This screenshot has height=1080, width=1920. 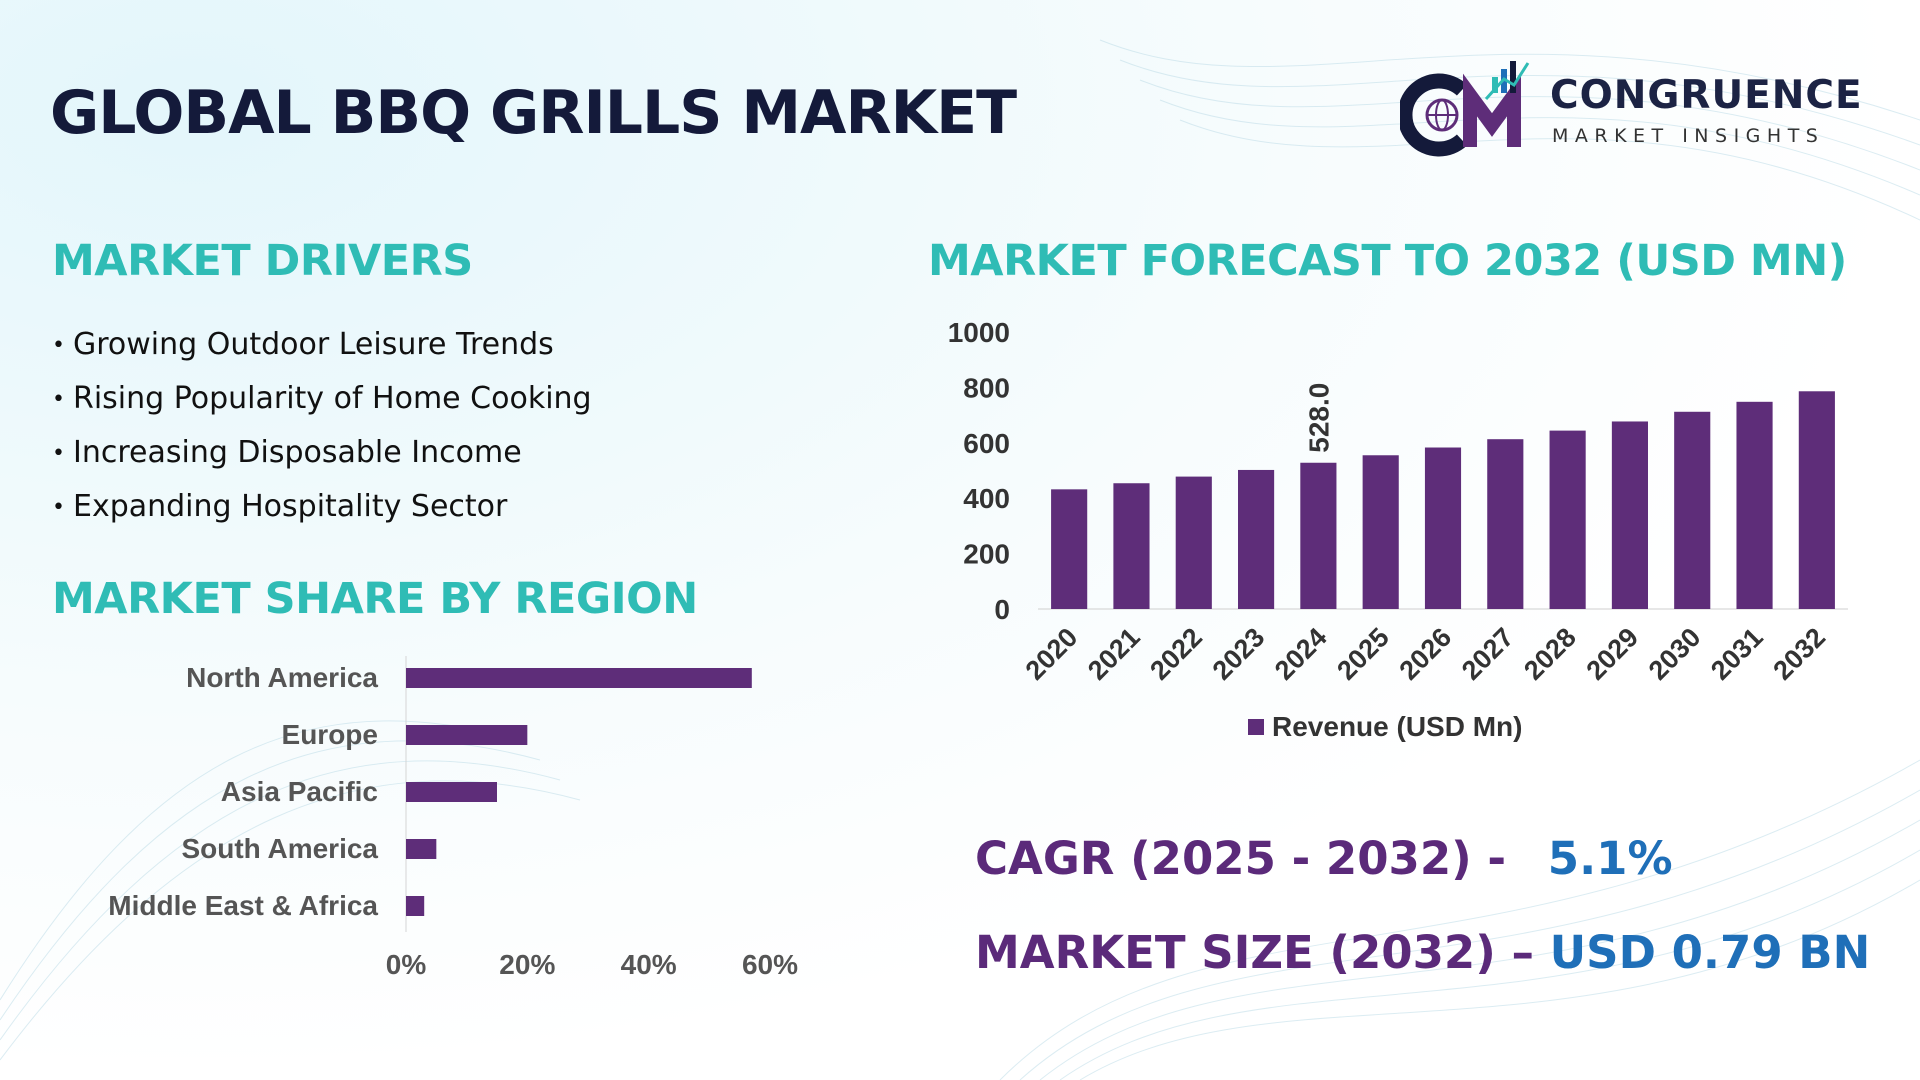 I want to click on forecast-x-tick-label: 2020, so click(x=1052, y=654).